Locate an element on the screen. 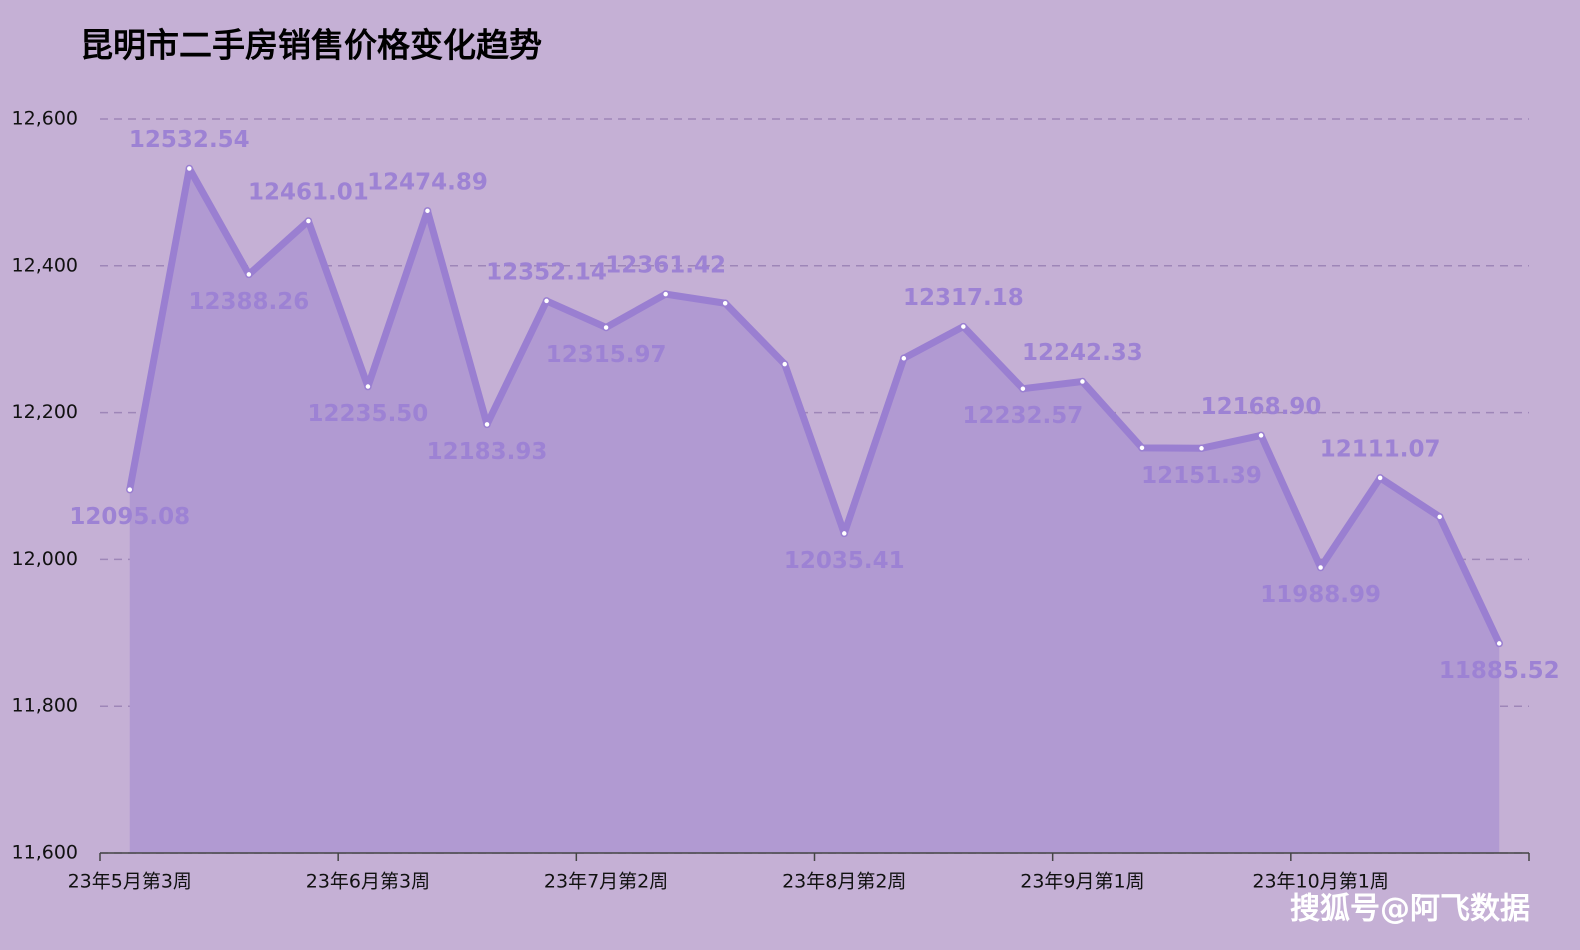 The height and width of the screenshot is (950, 1580). x-tick-label: 23年9月第1周 is located at coordinates (1082, 882).